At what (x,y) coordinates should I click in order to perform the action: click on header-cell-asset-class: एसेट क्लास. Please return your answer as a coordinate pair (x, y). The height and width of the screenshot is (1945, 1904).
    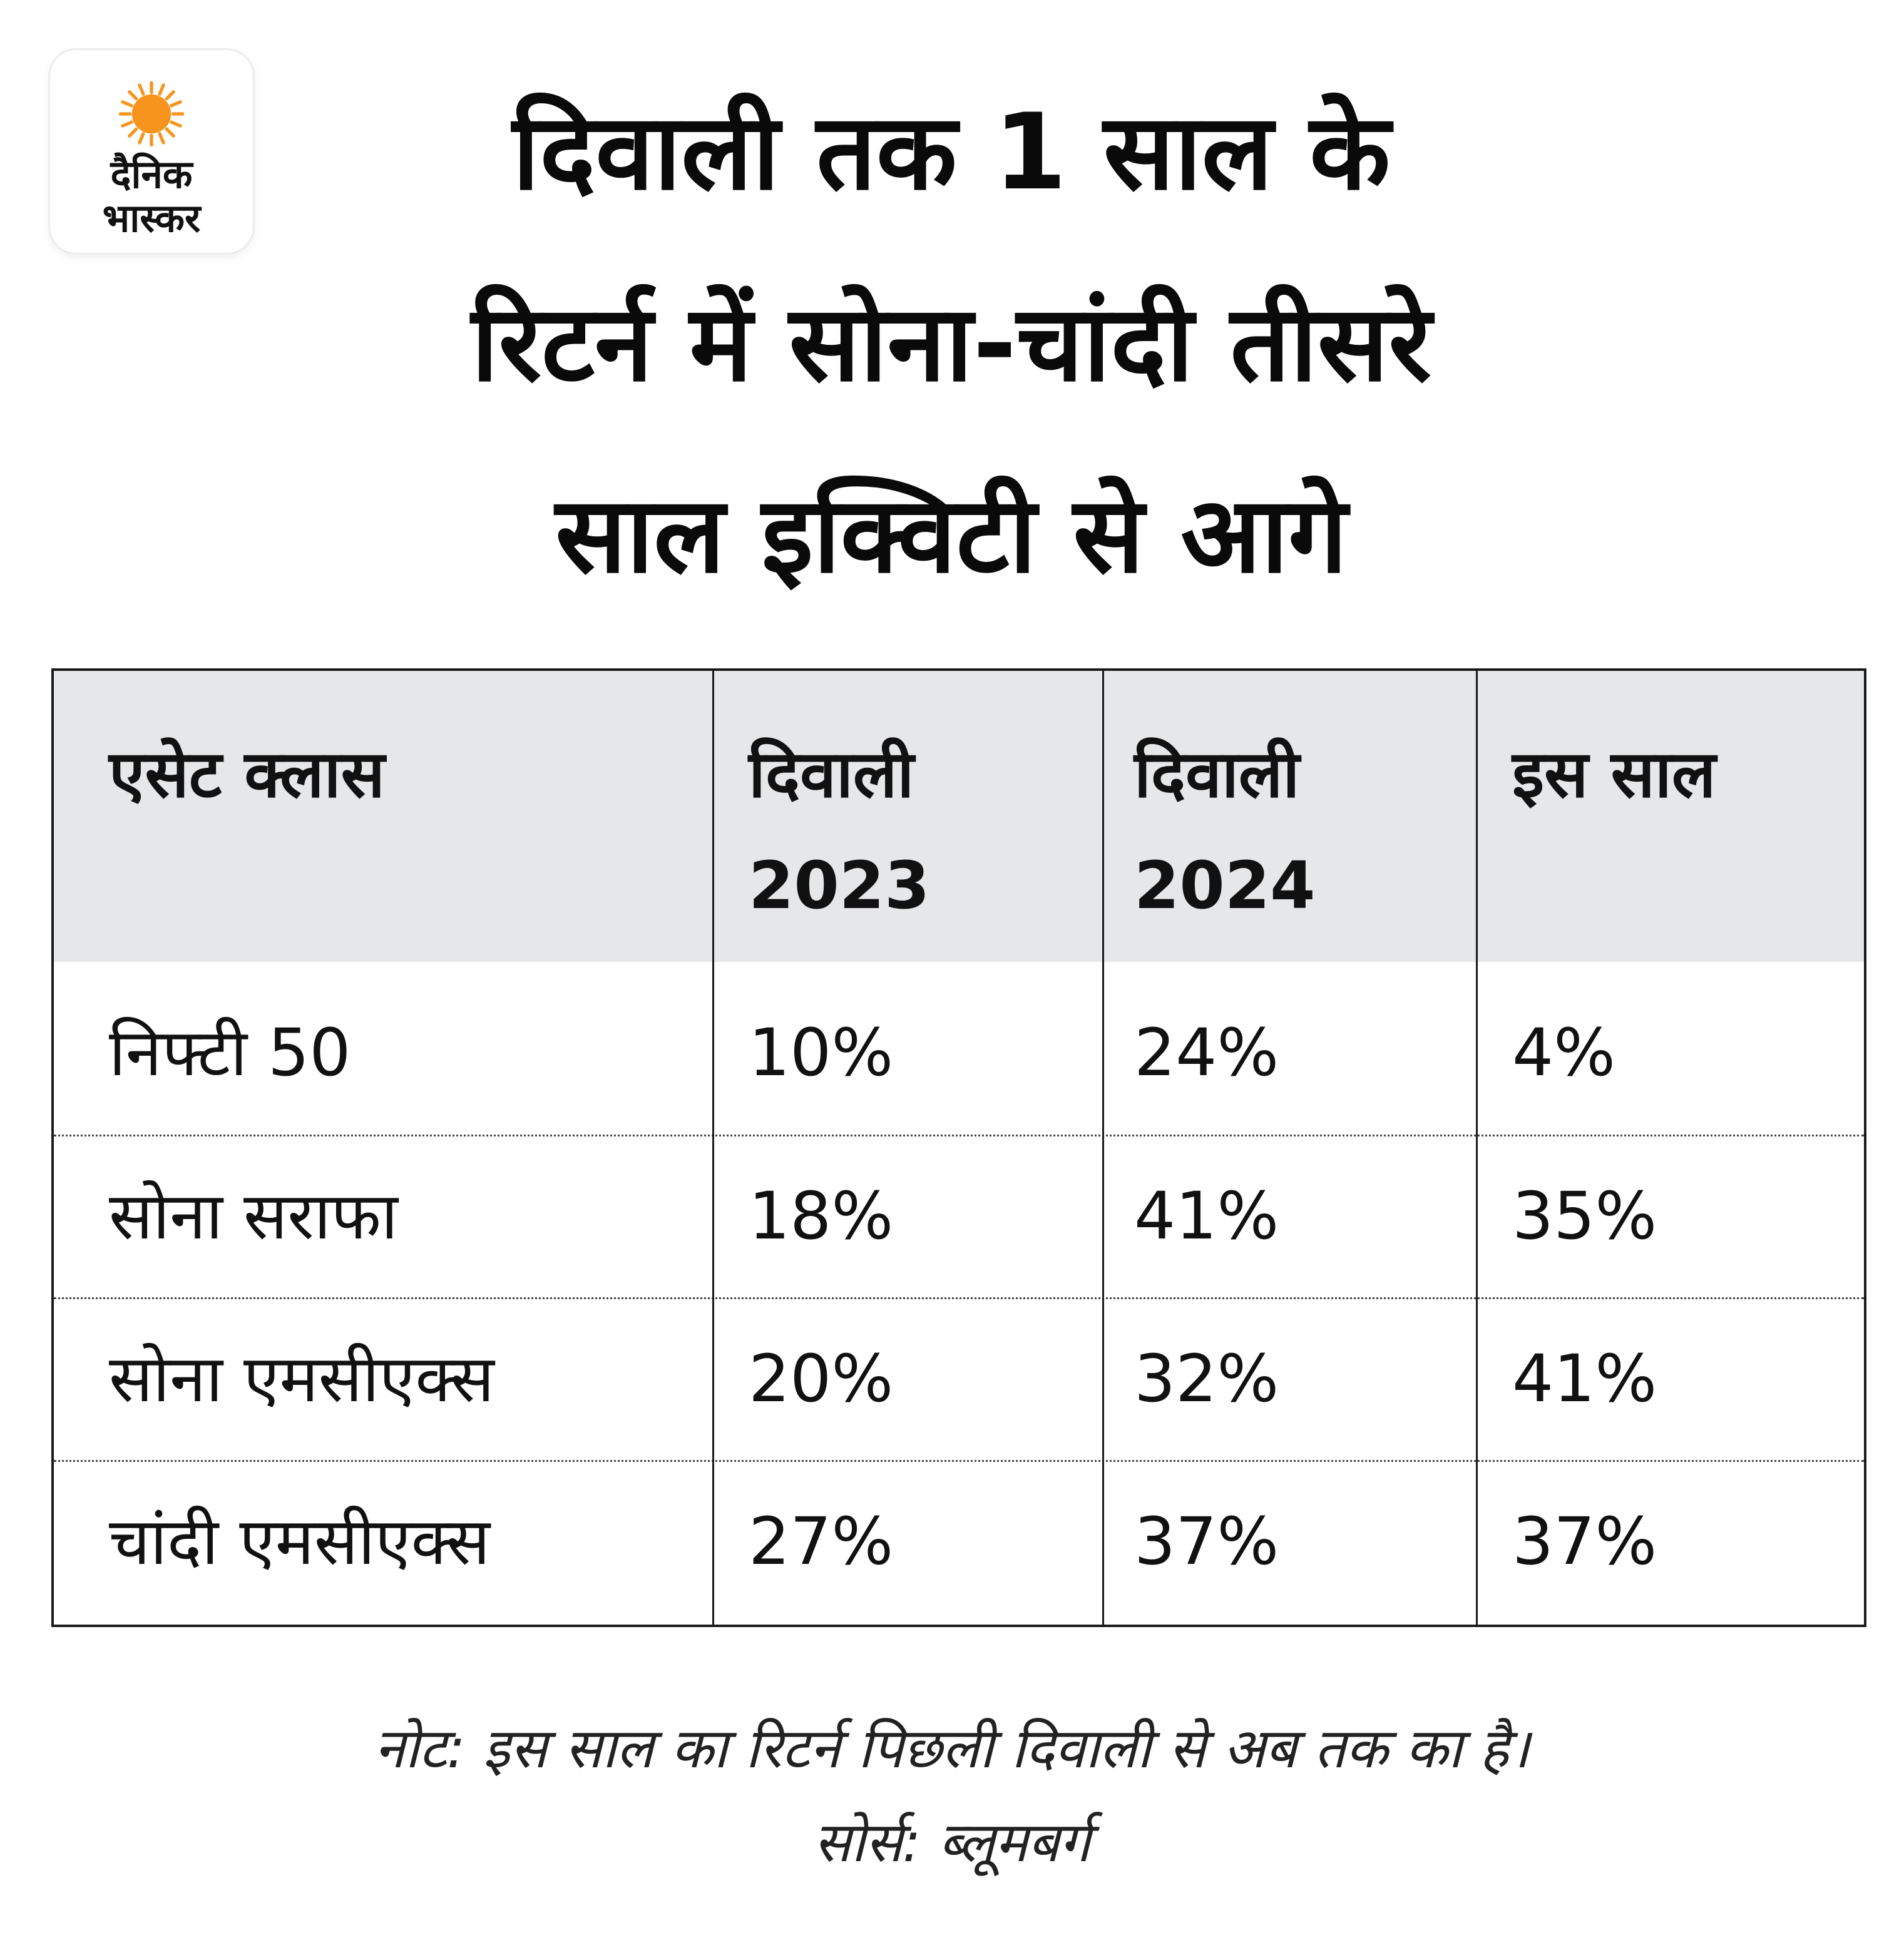
    Looking at the image, I should click on (247, 774).